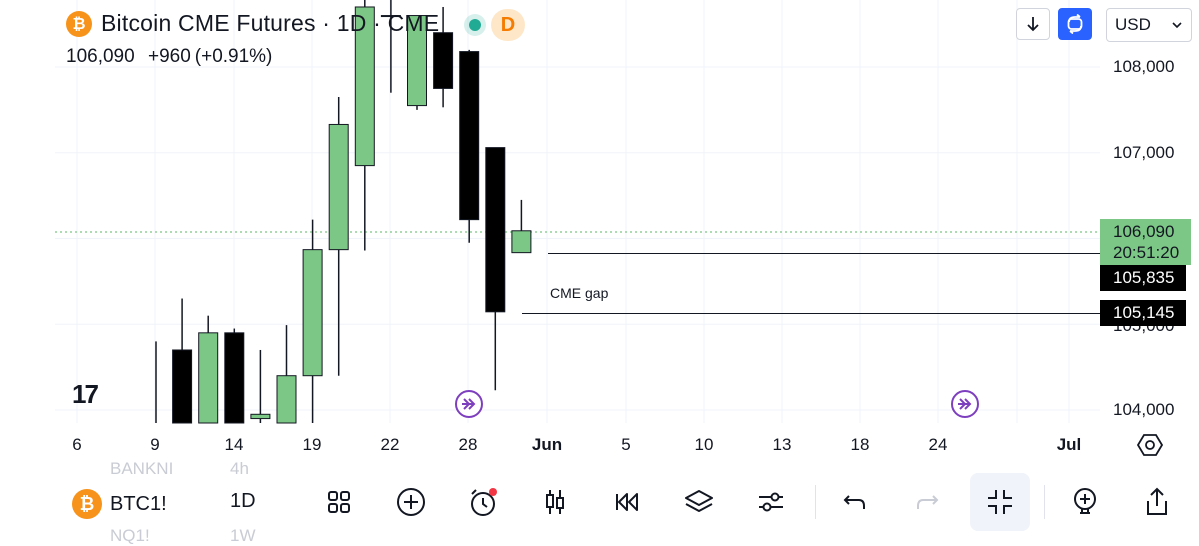  I want to click on layers-button, so click(699, 502).